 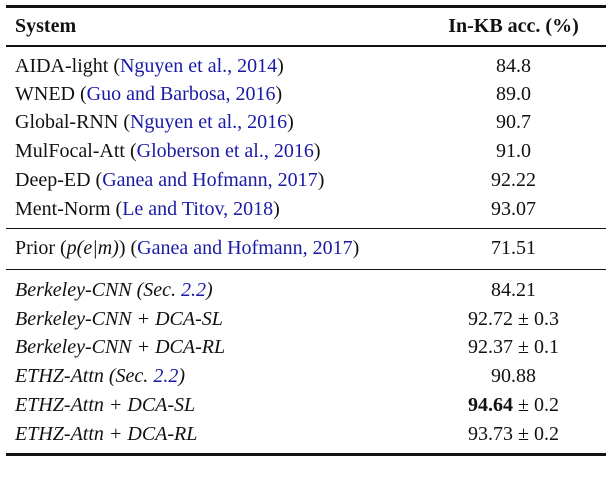 What do you see at coordinates (306, 66) in the screenshot?
I see `table-row: AIDA-light (Nguyen et al., 2014) 84.8` at bounding box center [306, 66].